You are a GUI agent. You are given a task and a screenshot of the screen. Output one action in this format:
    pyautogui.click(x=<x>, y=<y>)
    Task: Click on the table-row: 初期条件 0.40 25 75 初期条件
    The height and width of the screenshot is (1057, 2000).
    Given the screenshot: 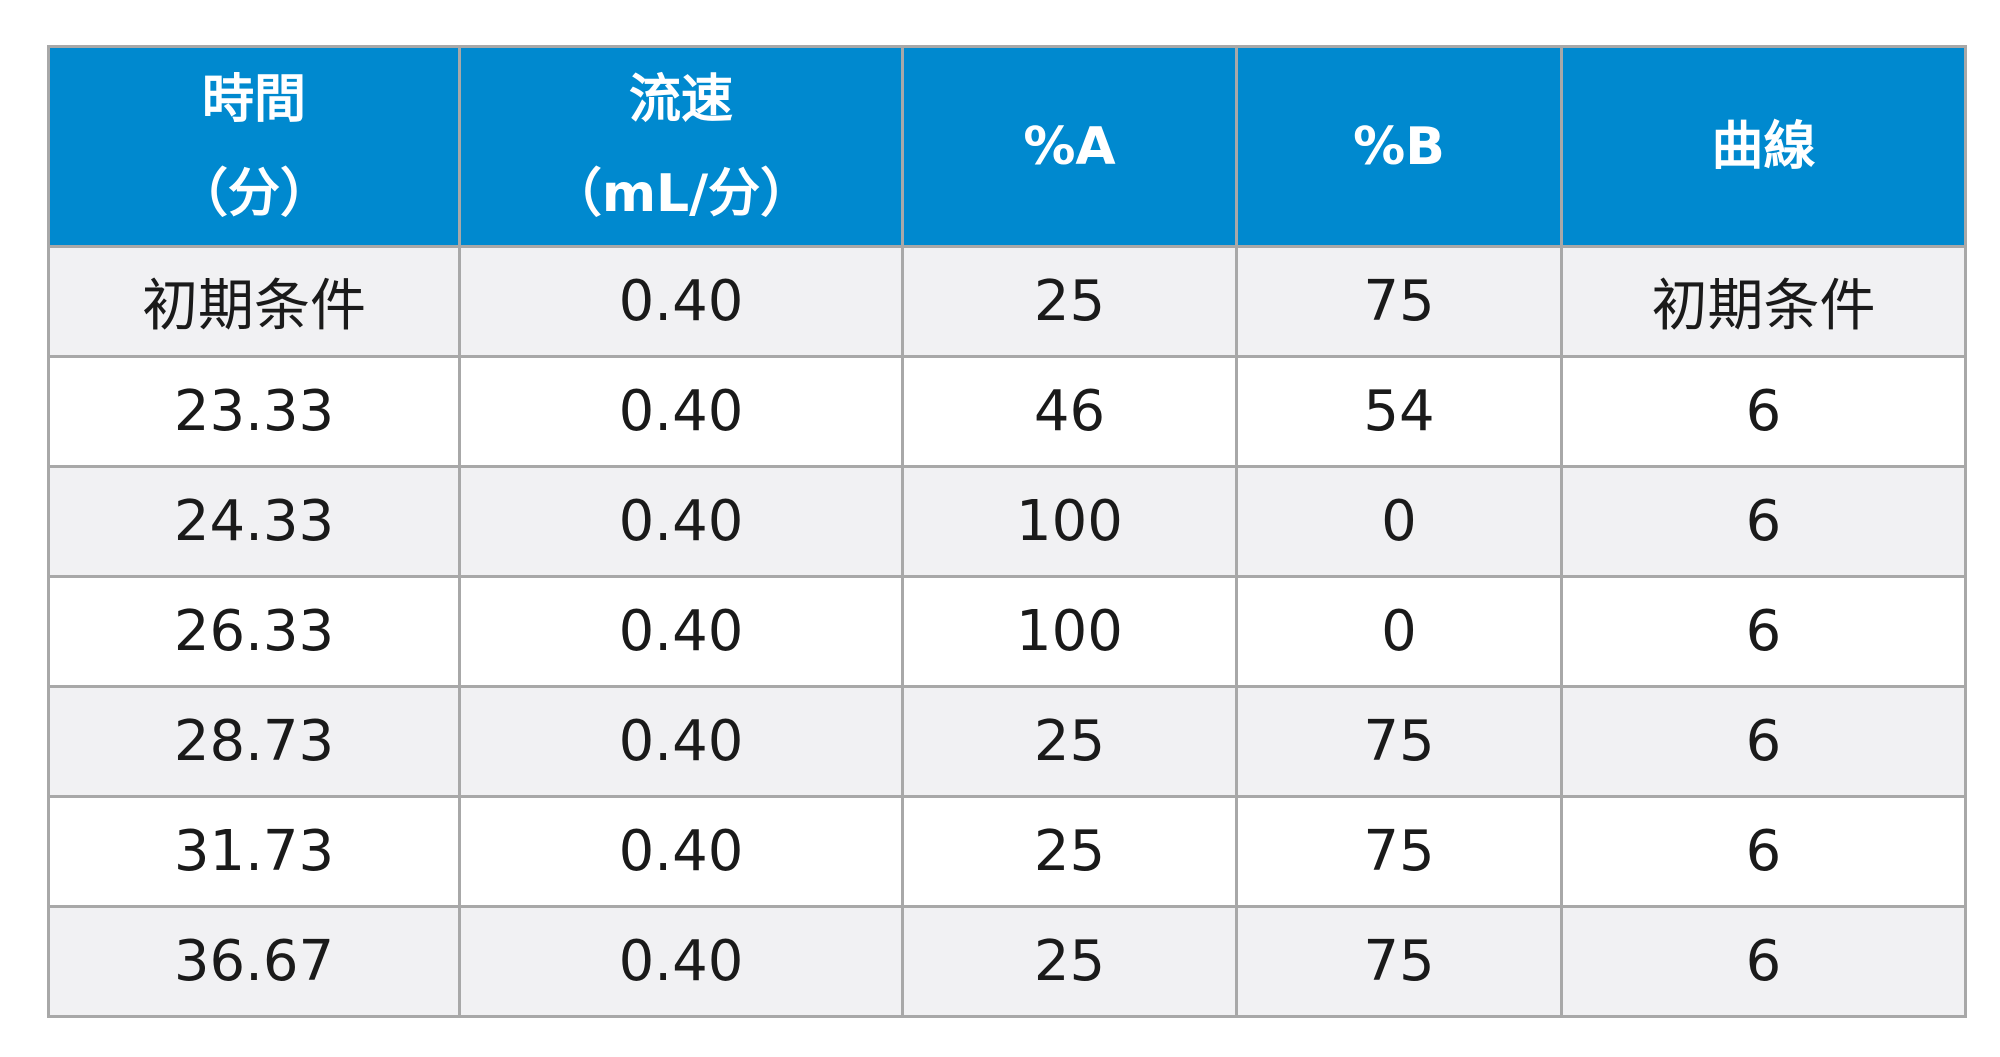 What is the action you would take?
    pyautogui.click(x=1007, y=301)
    